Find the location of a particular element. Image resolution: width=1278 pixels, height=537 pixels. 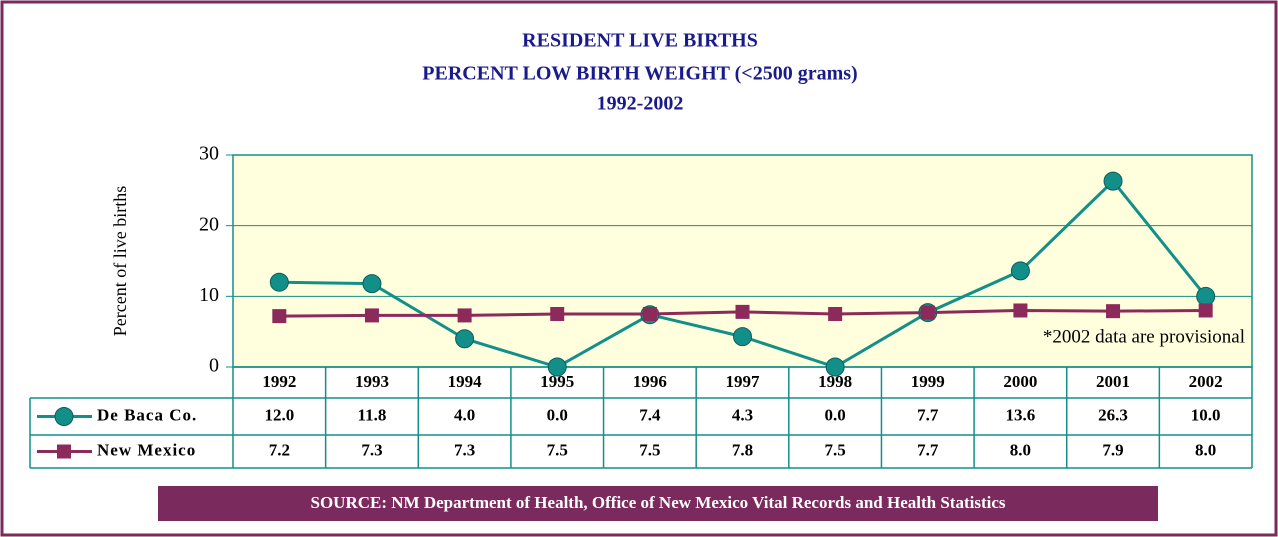

y-tick-label: 30 is located at coordinates (209, 154).